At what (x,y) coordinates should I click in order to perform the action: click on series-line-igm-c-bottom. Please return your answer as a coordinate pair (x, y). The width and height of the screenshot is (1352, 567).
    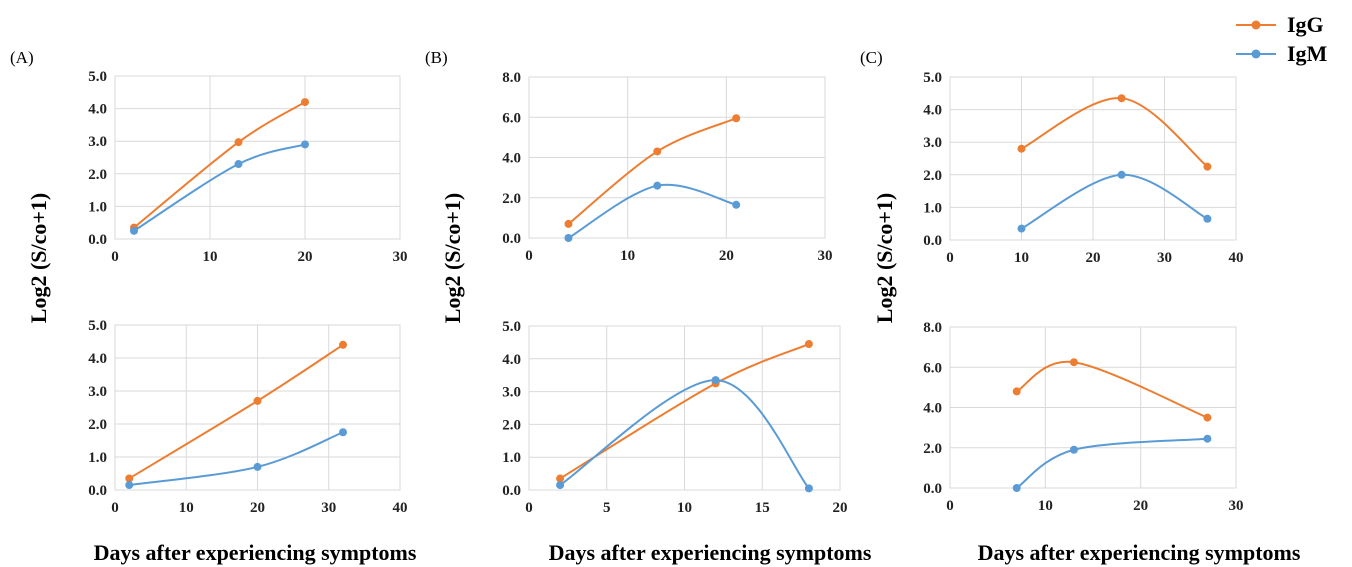
    Looking at the image, I should click on (1112, 463).